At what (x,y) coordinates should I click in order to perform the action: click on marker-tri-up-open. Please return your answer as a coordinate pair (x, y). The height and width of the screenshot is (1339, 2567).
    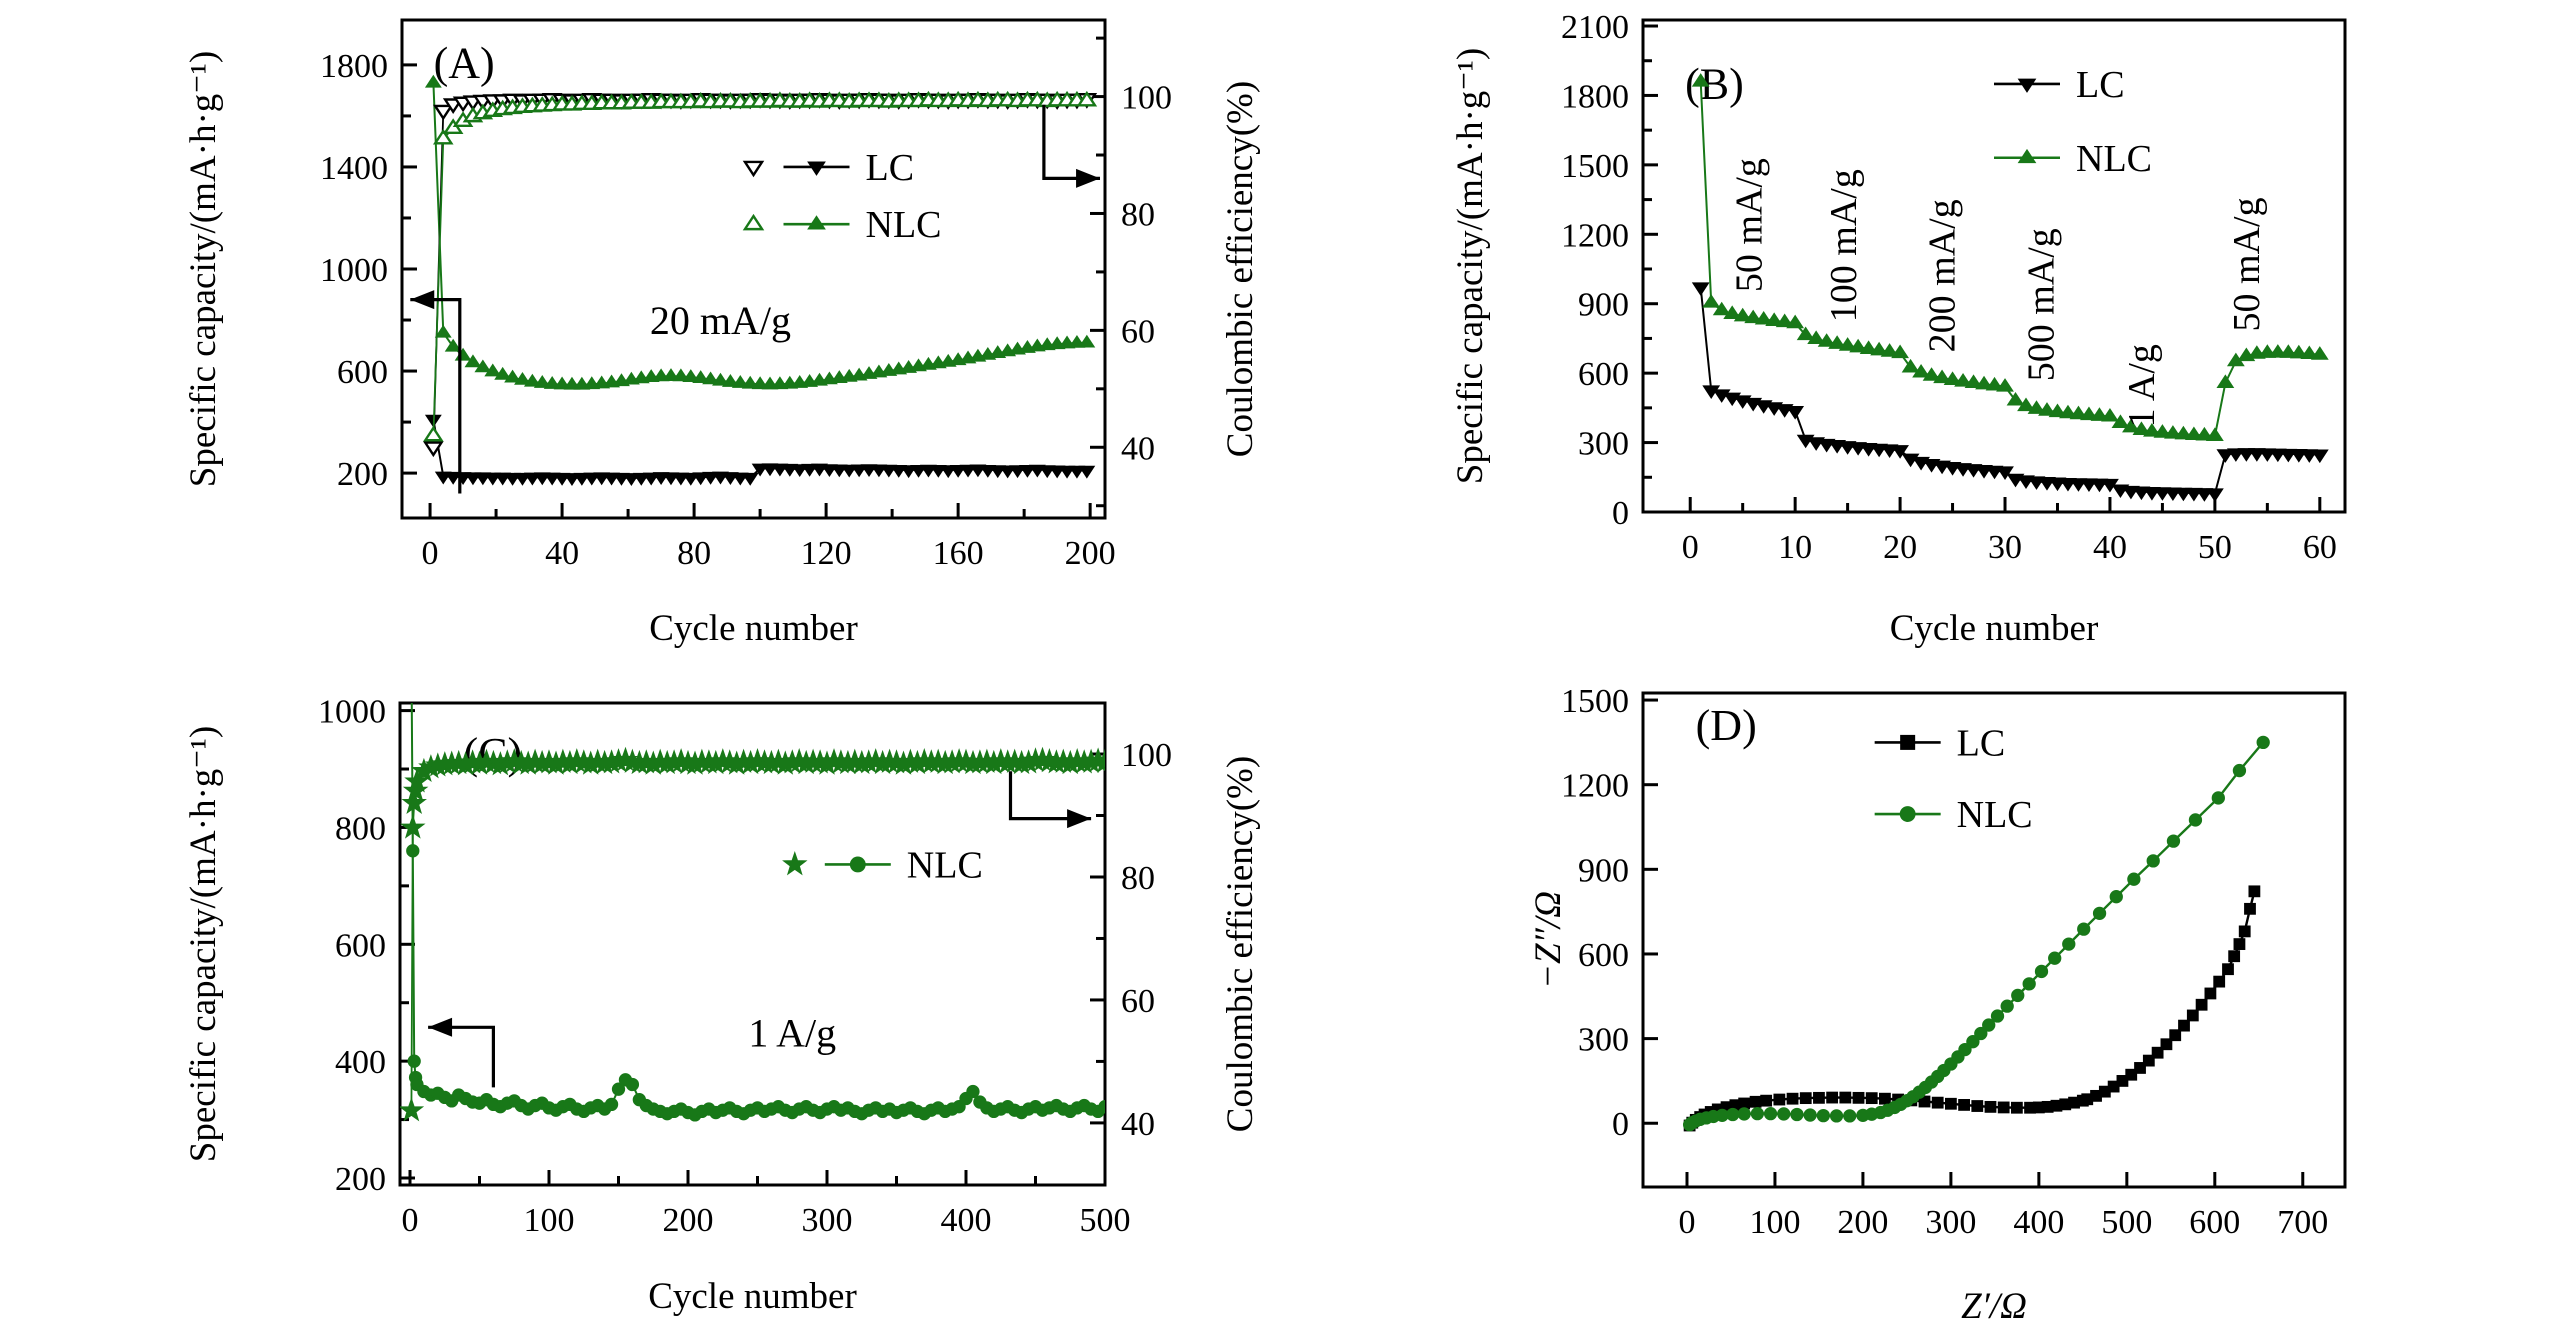
    Looking at the image, I should click on (1087, 98).